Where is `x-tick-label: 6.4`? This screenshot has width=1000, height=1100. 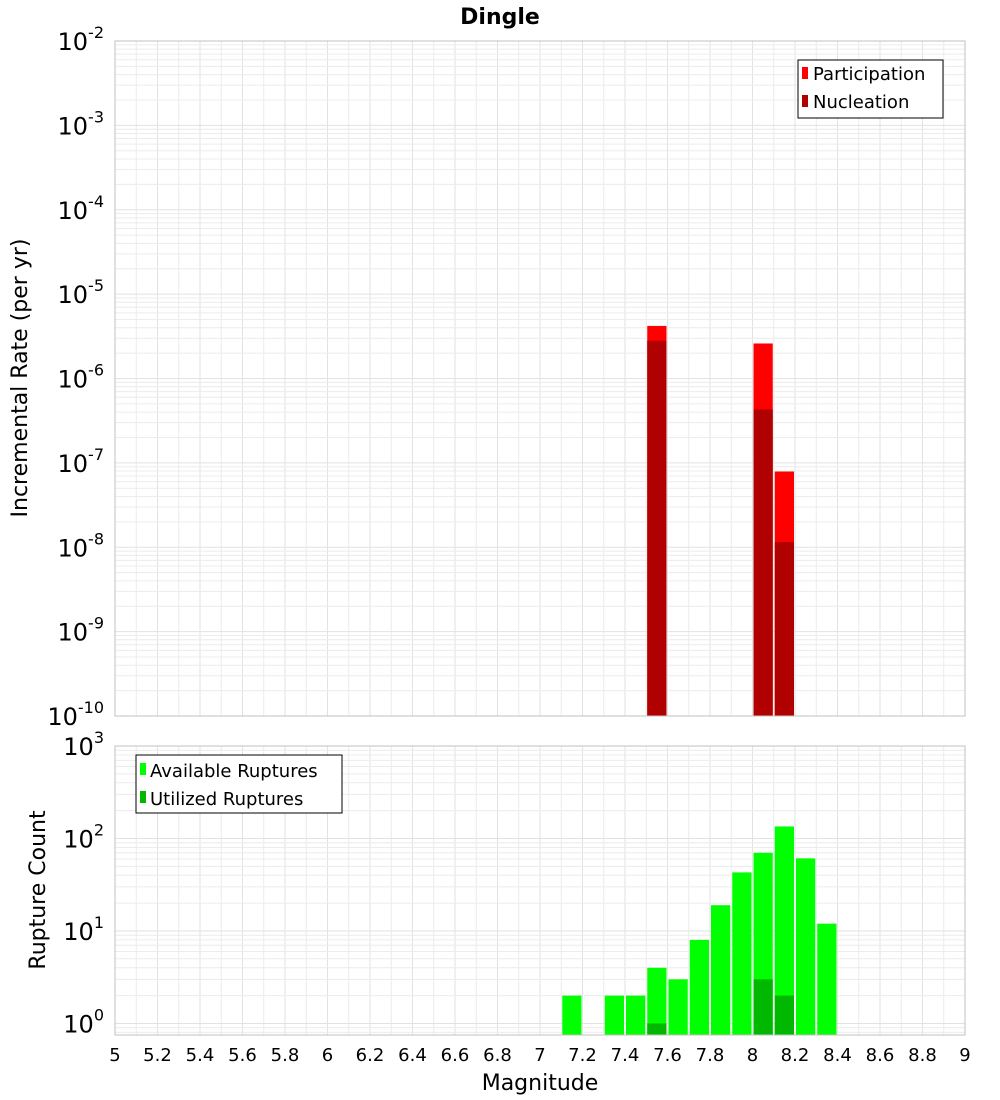
x-tick-label: 6.4 is located at coordinates (412, 1055).